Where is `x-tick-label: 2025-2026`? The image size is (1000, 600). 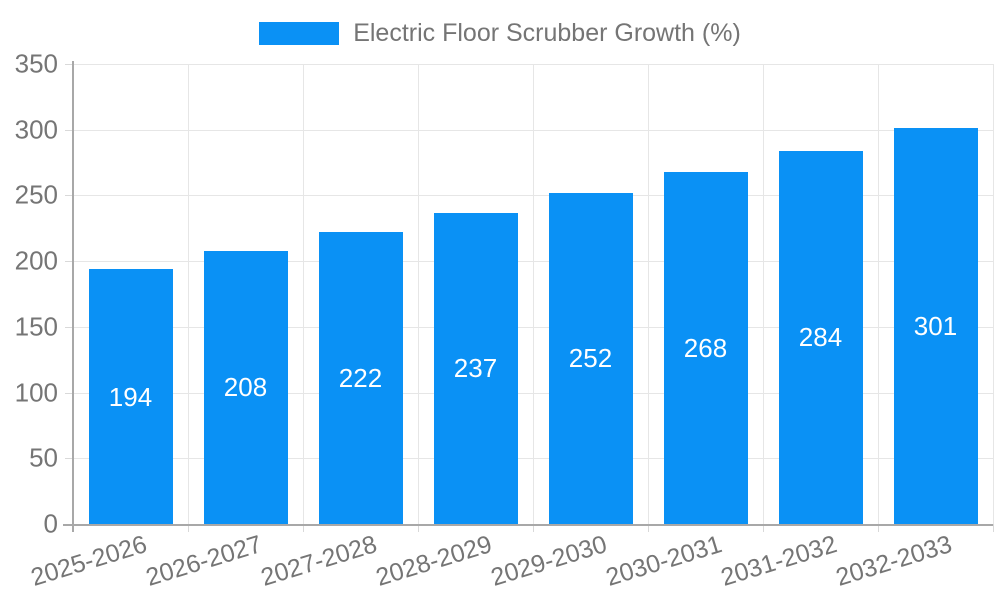
x-tick-label: 2025-2026 is located at coordinates (89, 561).